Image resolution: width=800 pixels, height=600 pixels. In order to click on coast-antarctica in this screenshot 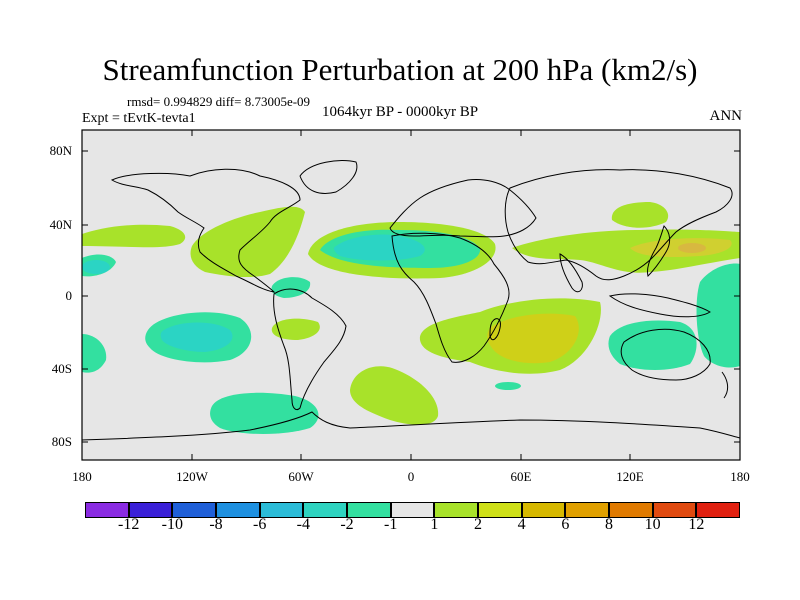, I will do `click(411, 426)`.